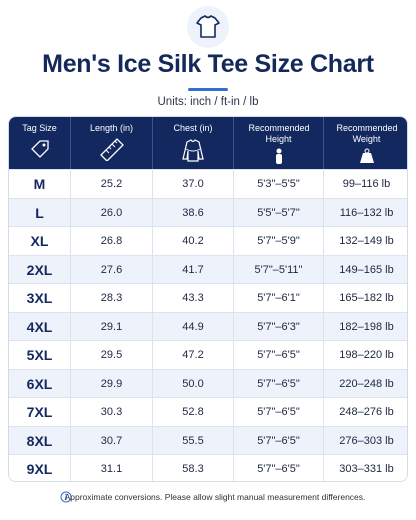 This screenshot has width=416, height=520. Describe the element at coordinates (40, 440) in the screenshot. I see `table-cell: 8XL` at that location.